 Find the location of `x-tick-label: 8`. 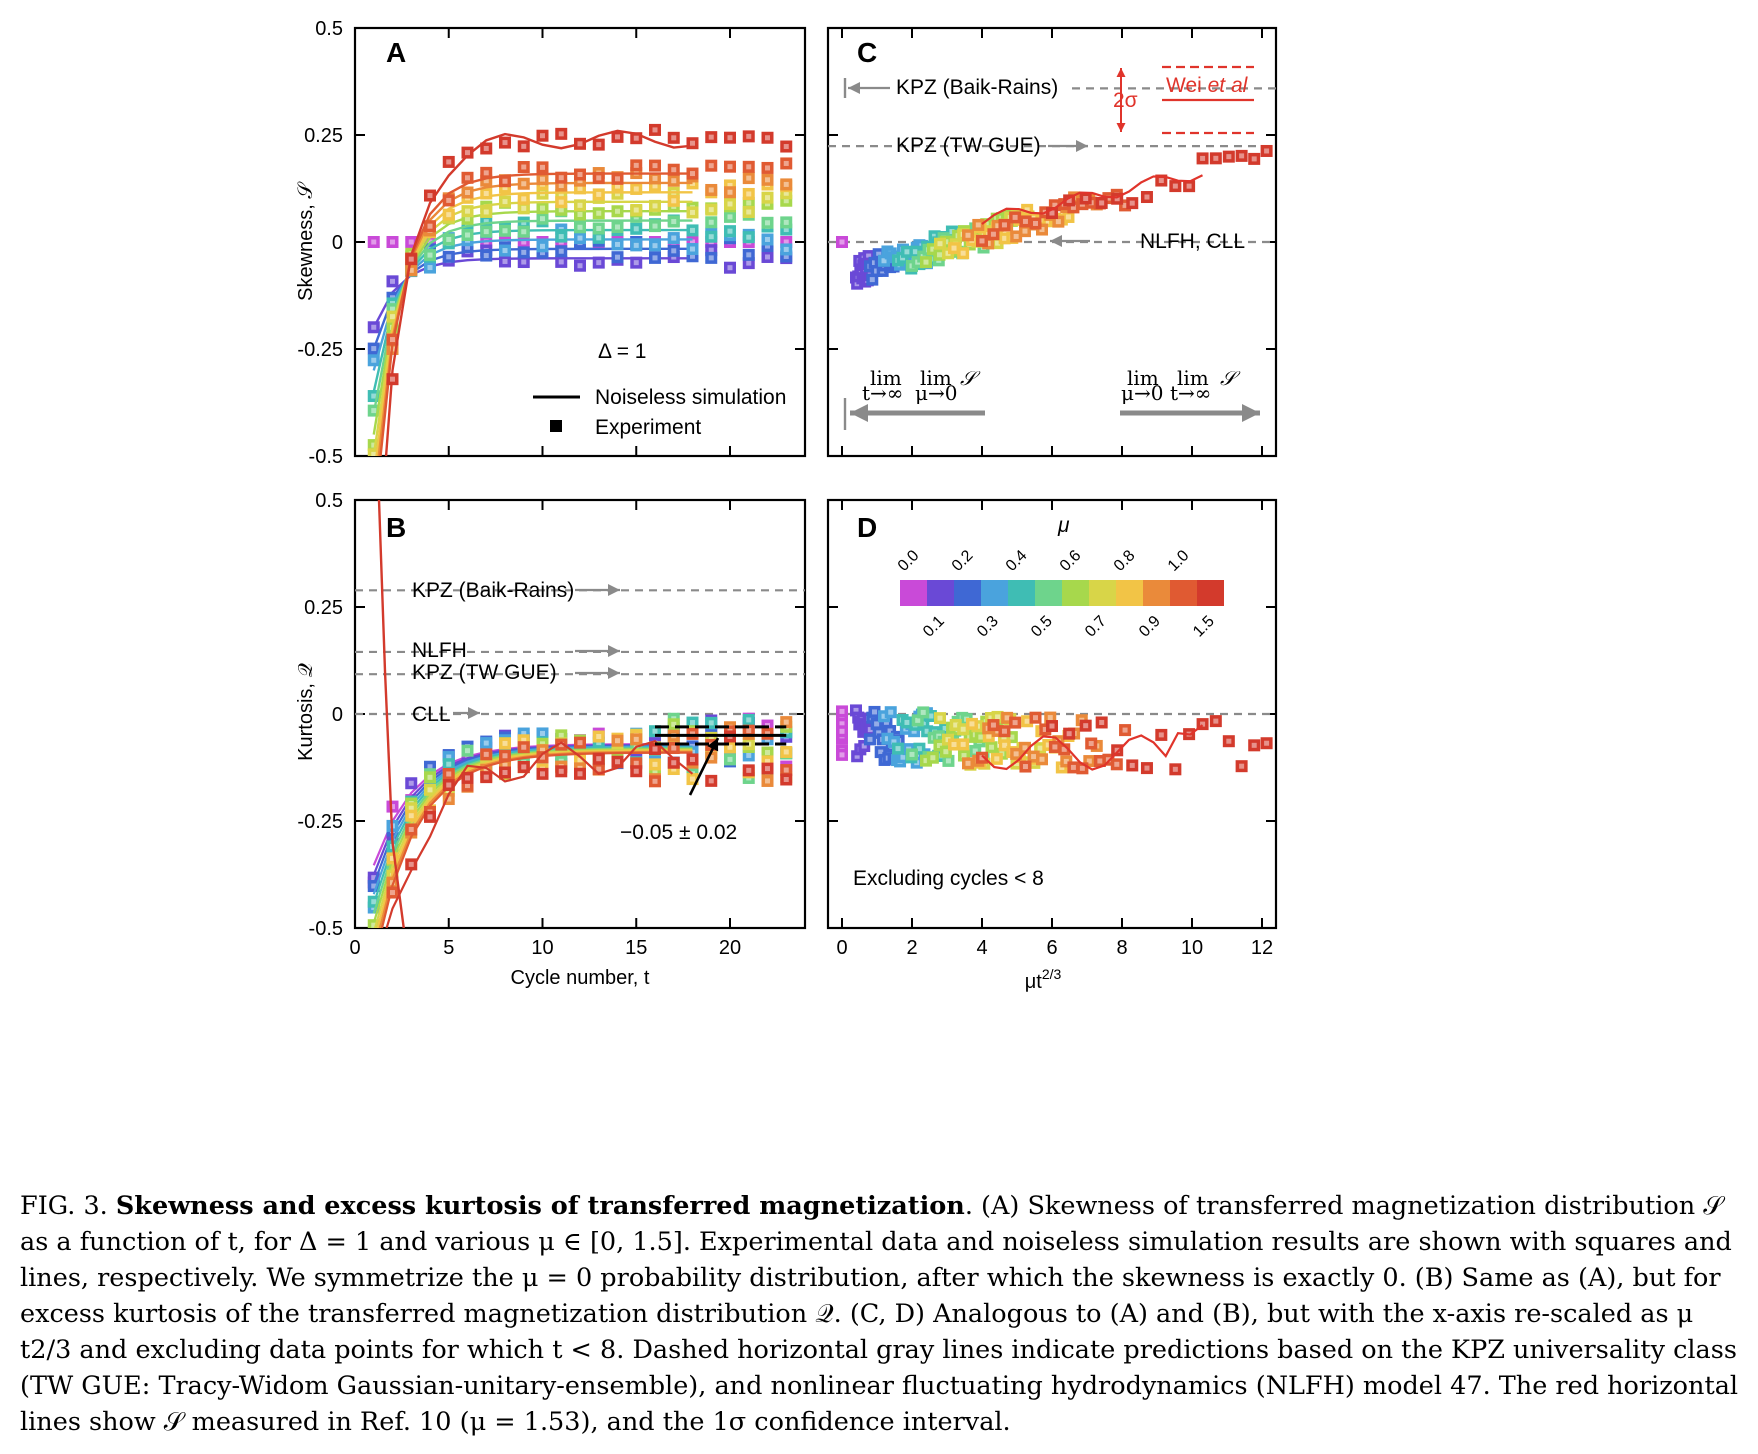

x-tick-label: 8 is located at coordinates (1121, 948).